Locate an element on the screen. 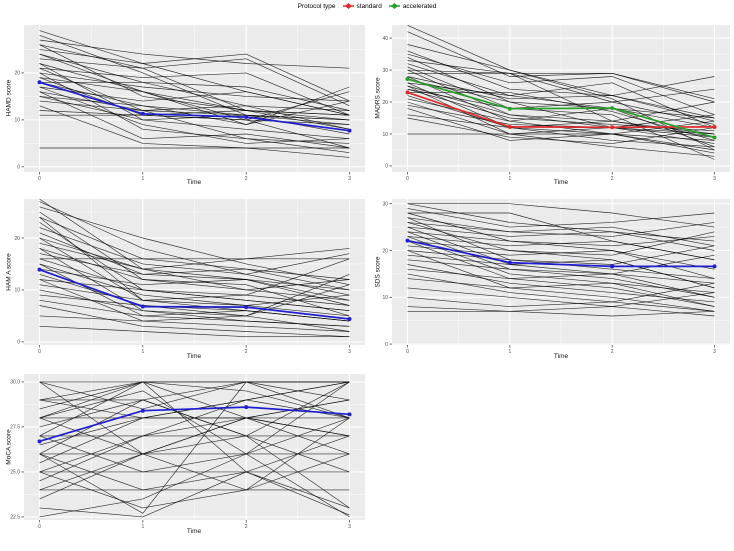  hama-axis-title: HAM A score is located at coordinates (9, 272).